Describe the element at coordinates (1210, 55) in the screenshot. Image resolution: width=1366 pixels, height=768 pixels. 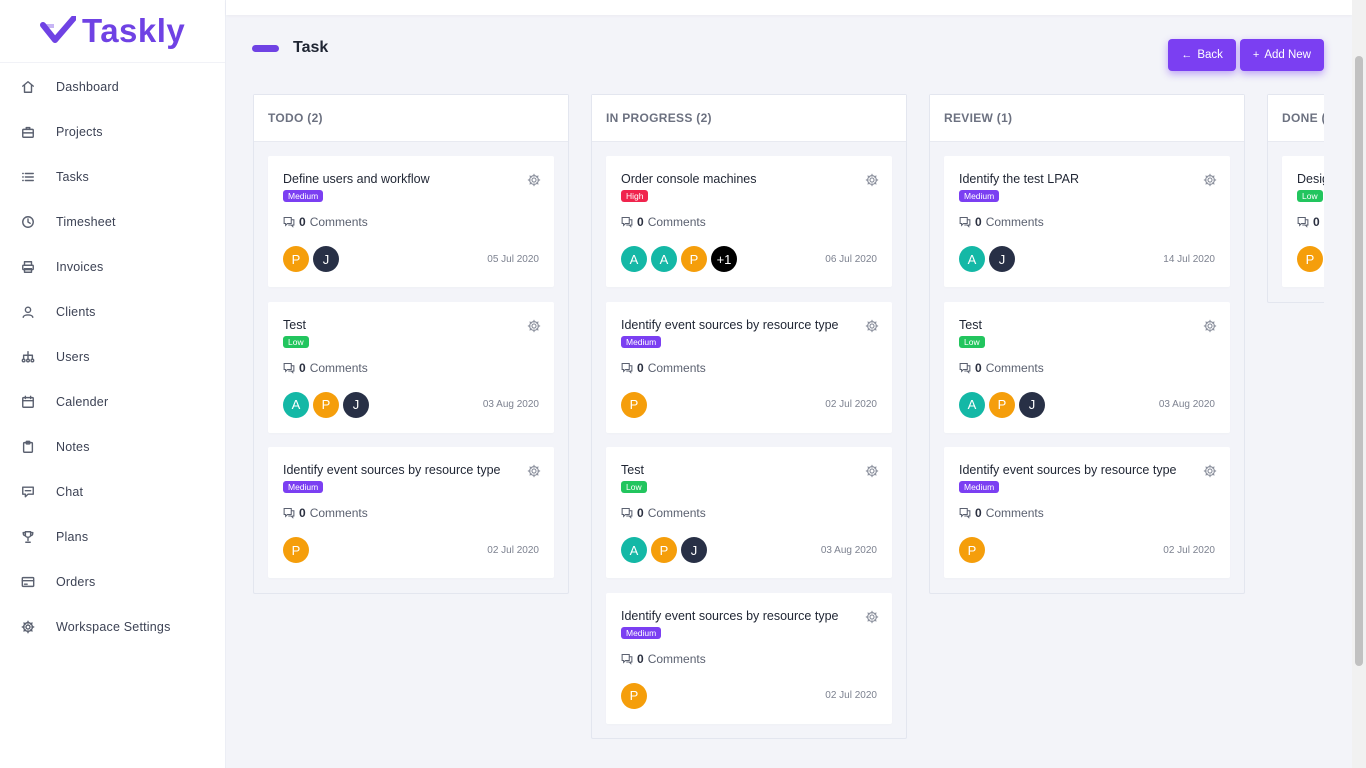
I see `back-button-label: Back` at that location.